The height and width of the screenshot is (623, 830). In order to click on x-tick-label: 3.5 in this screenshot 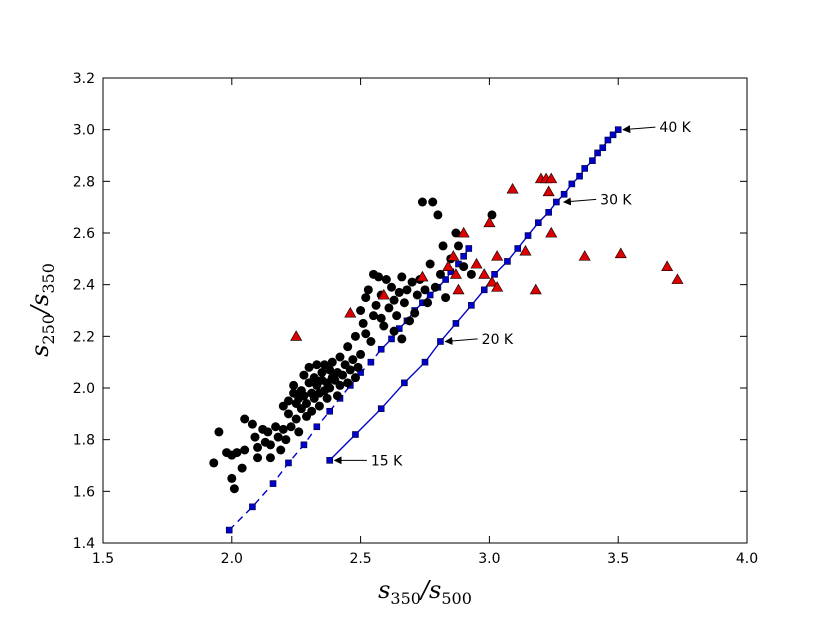, I will do `click(618, 559)`.